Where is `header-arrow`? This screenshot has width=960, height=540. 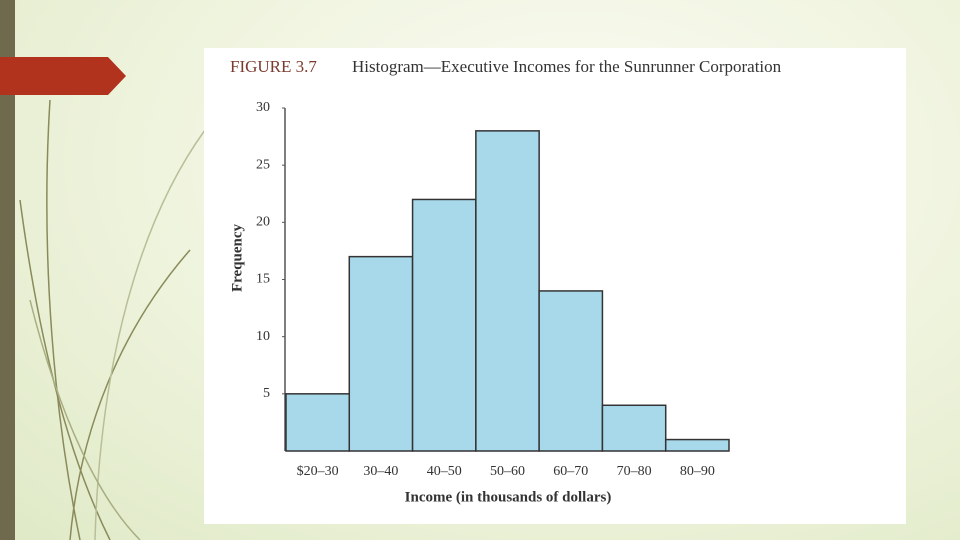 header-arrow is located at coordinates (63, 76).